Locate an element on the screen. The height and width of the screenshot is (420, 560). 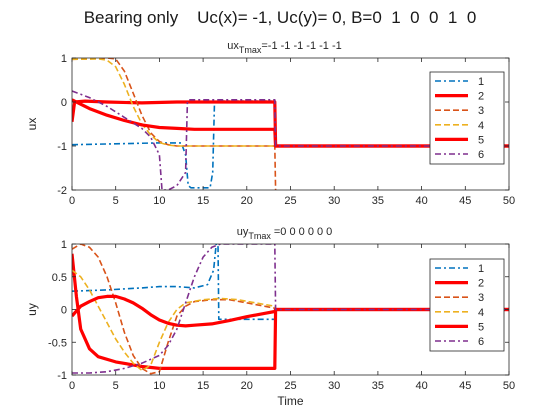
subplot-title: uxTmax=-1 -1 -1 -1 -1 -1 is located at coordinates (284, 47).